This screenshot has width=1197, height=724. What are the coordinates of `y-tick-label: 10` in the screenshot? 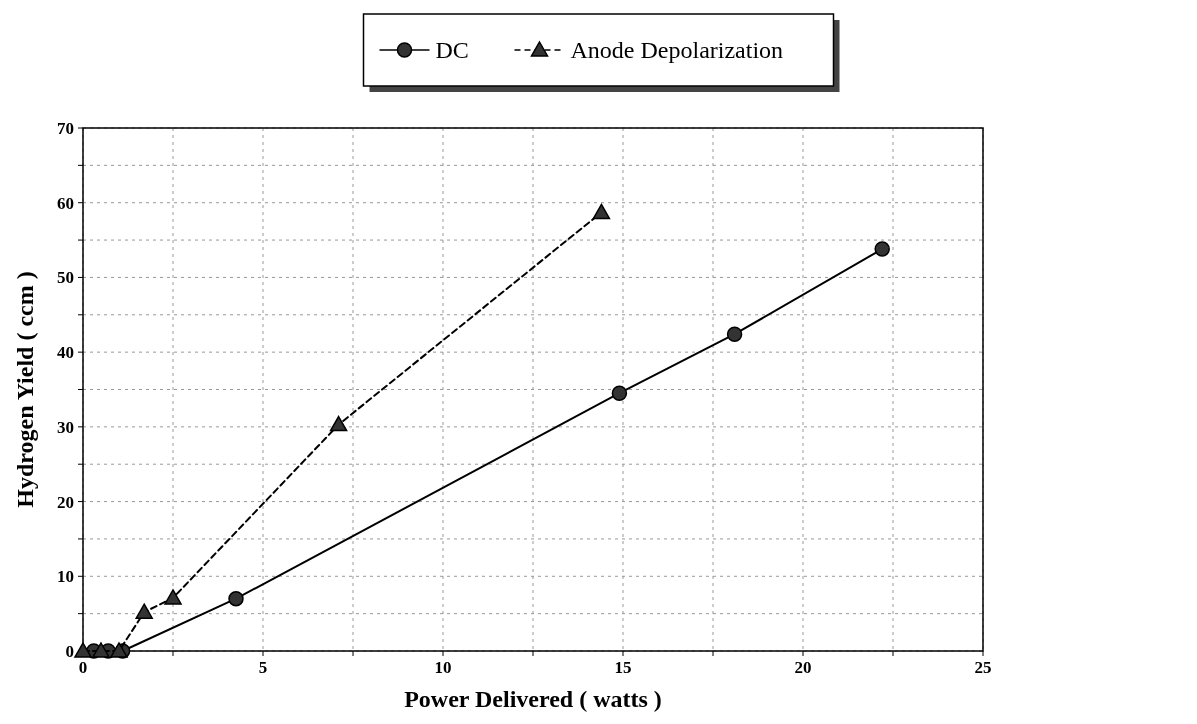 It's located at (65, 577).